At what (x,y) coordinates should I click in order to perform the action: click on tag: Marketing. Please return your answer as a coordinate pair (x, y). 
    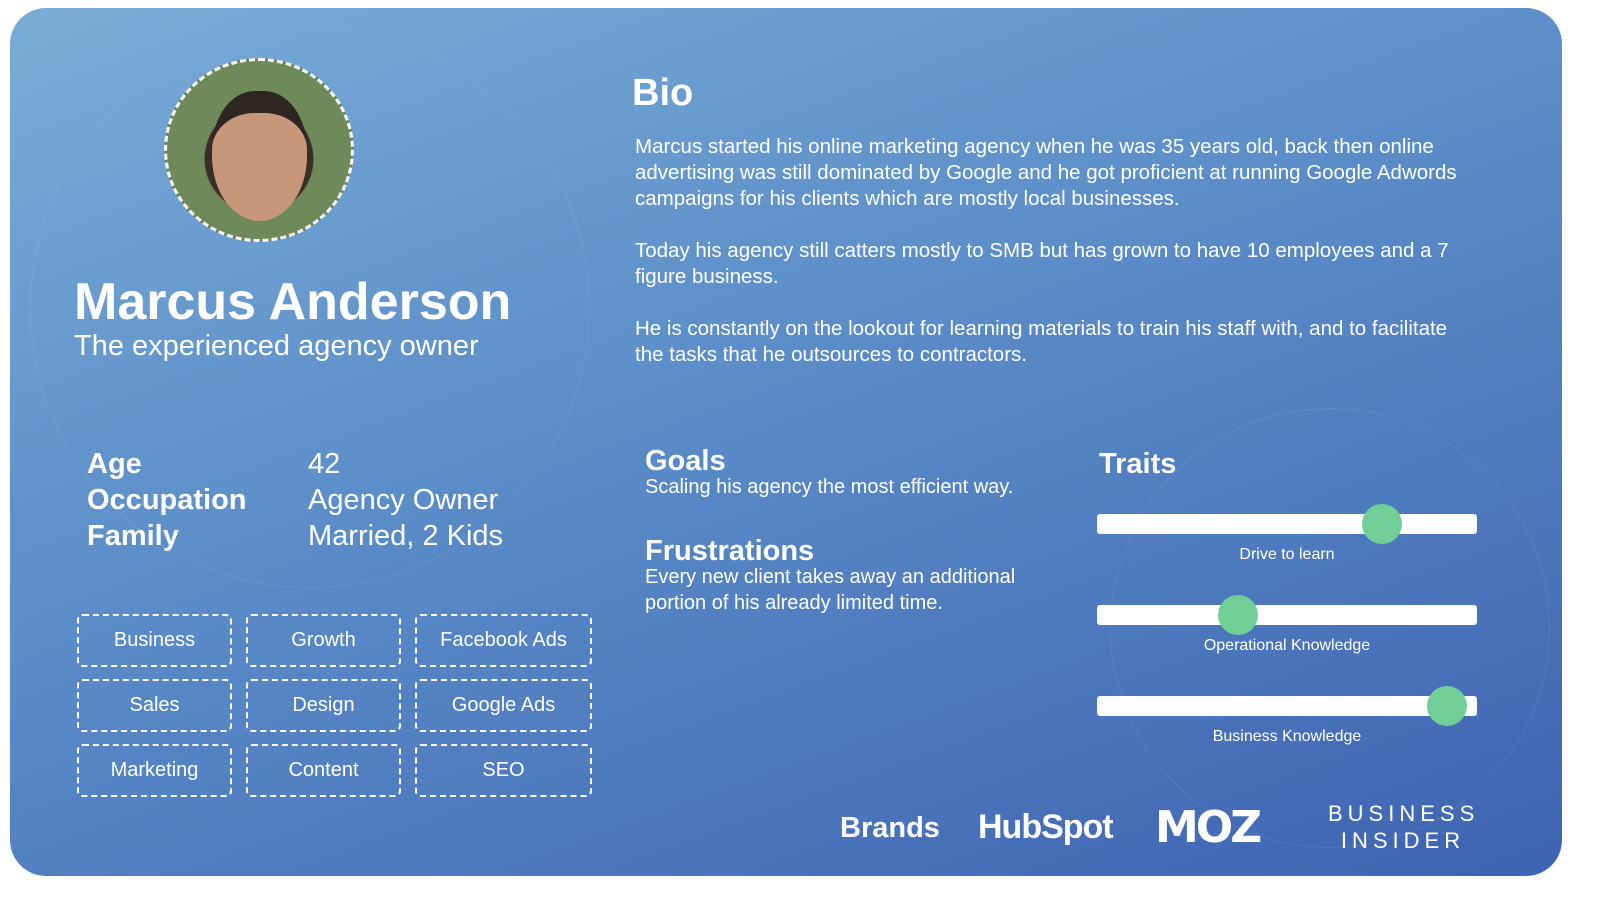
    Looking at the image, I should click on (154, 770).